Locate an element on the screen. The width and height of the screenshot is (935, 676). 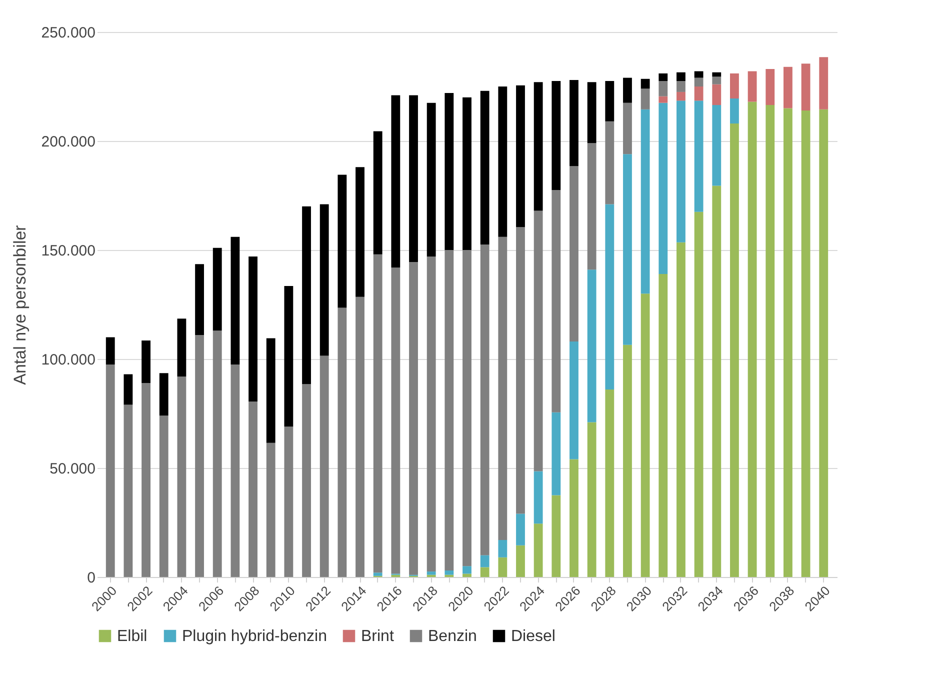
y-axis-title: Antal nye personbiler is located at coordinates (20, 304).